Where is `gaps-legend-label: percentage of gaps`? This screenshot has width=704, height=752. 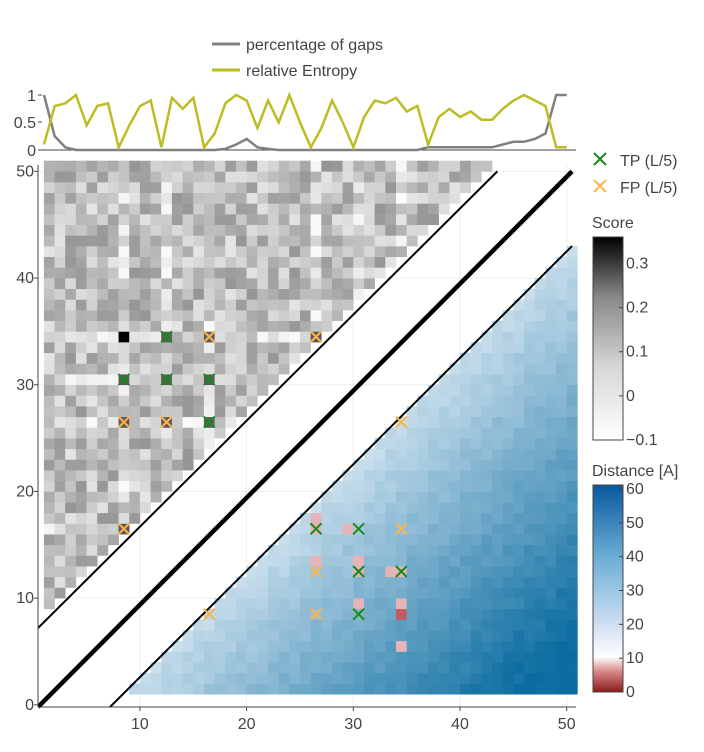
gaps-legend-label: percentage of gaps is located at coordinates (314, 45).